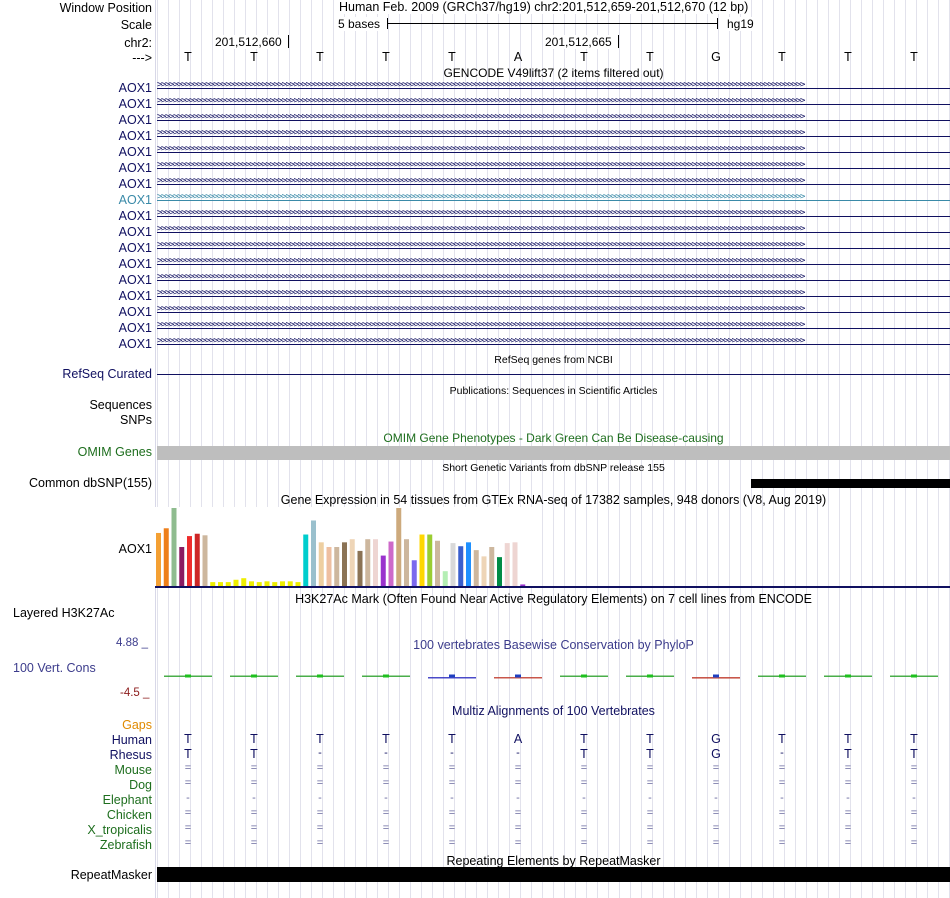 The width and height of the screenshot is (950, 898). I want to click on refseq-gene-line, so click(553, 374).